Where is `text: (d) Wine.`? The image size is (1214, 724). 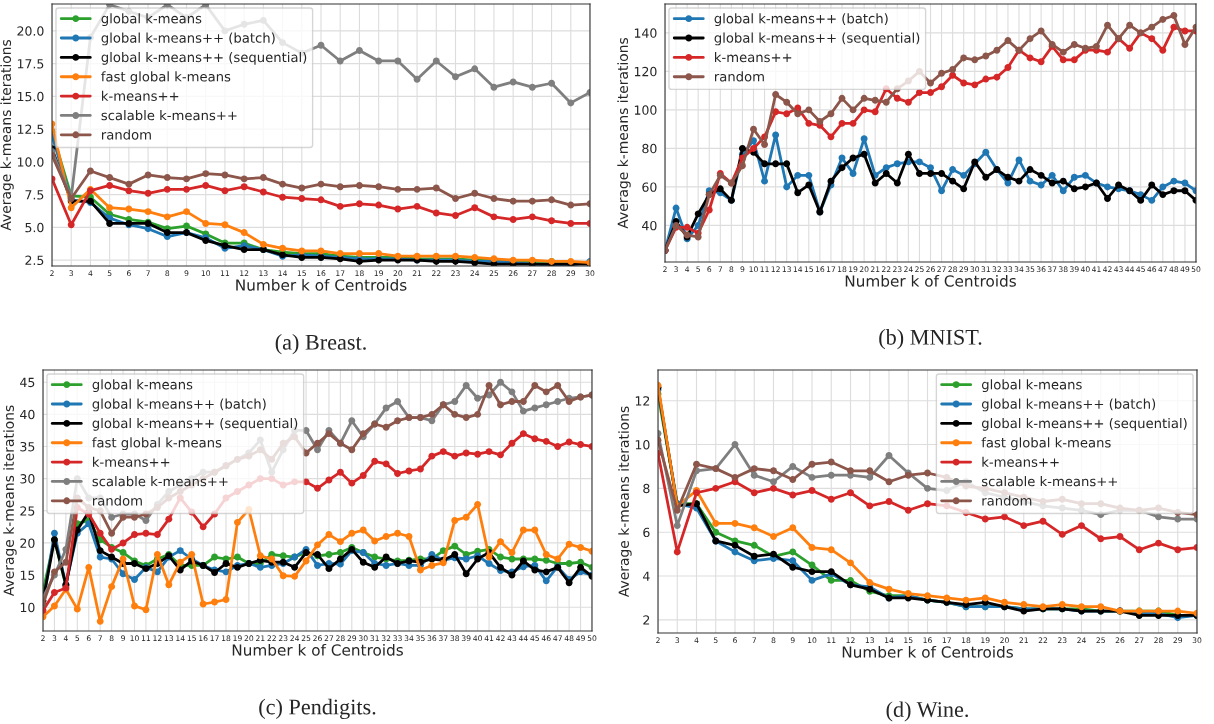 text: (d) Wine. is located at coordinates (927, 711).